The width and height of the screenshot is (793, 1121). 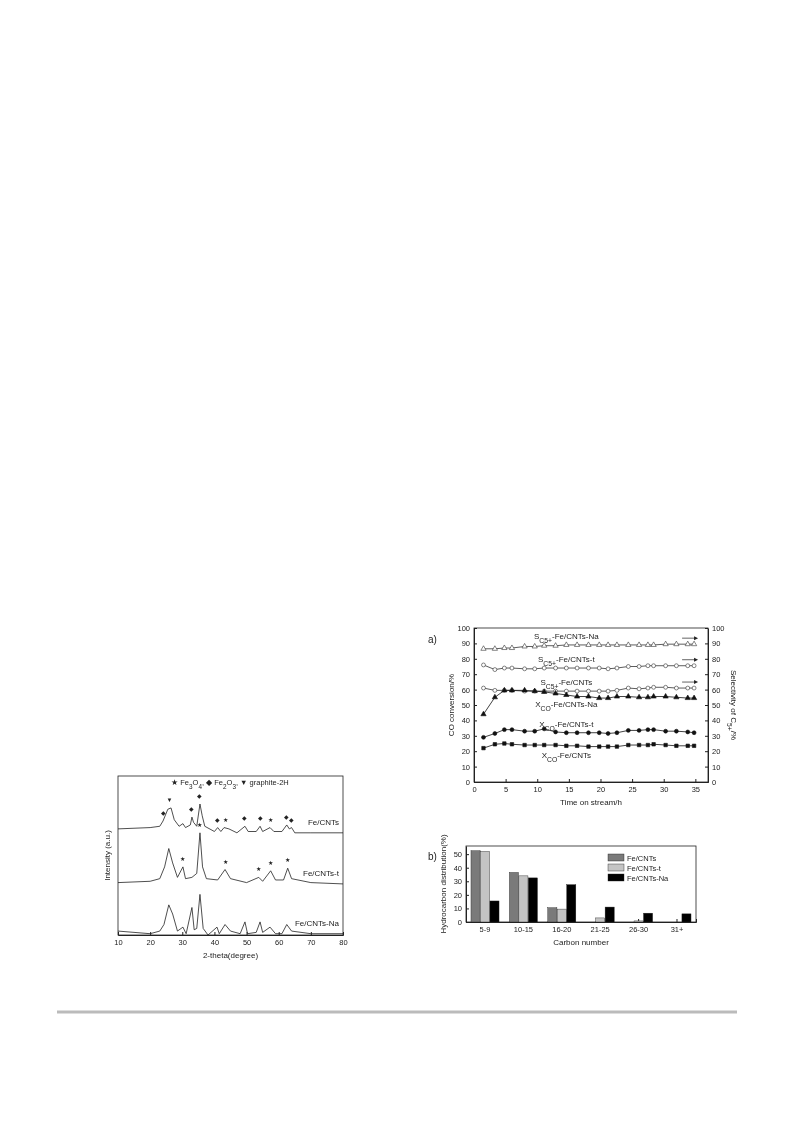 I want to click on series-label: X$_{CO}$-Fe/CNTs-Na, so click(x=566, y=705).